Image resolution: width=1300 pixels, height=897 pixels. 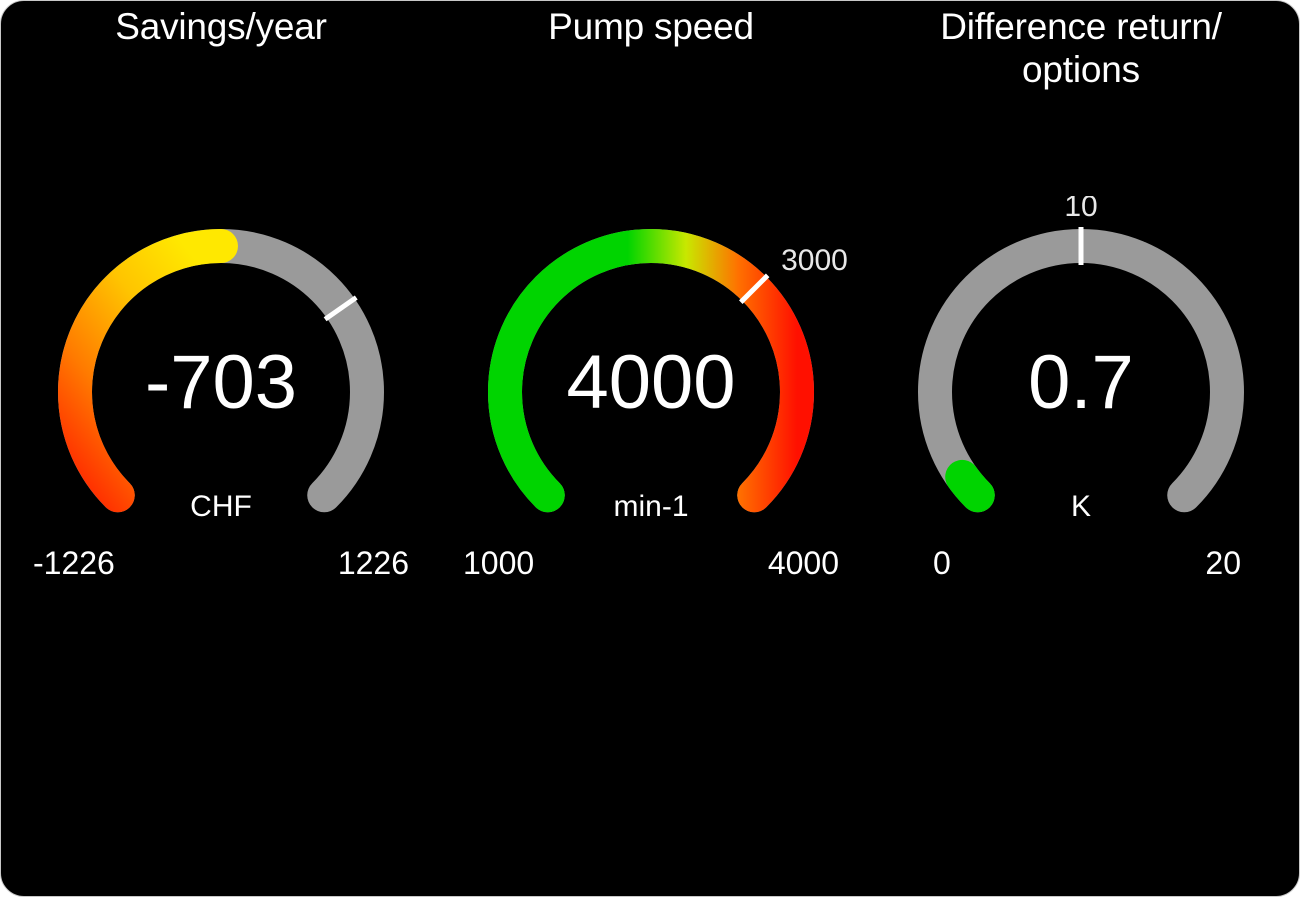 I want to click on gauge-max-label-2: 20, so click(x=1223, y=563).